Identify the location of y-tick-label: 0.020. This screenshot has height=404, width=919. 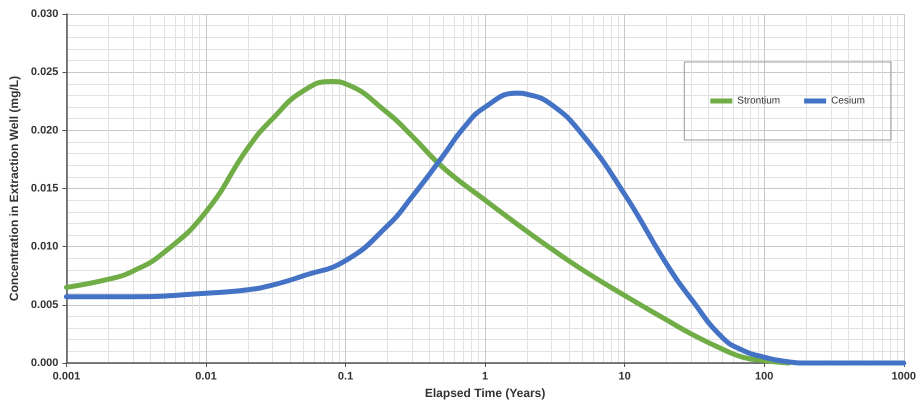
(44, 130).